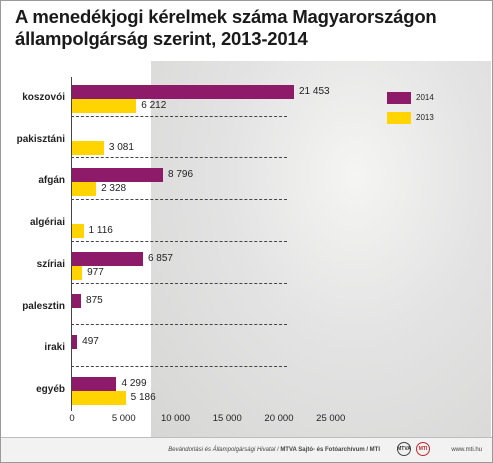  I want to click on value-label-2014: 6 857, so click(160, 258).